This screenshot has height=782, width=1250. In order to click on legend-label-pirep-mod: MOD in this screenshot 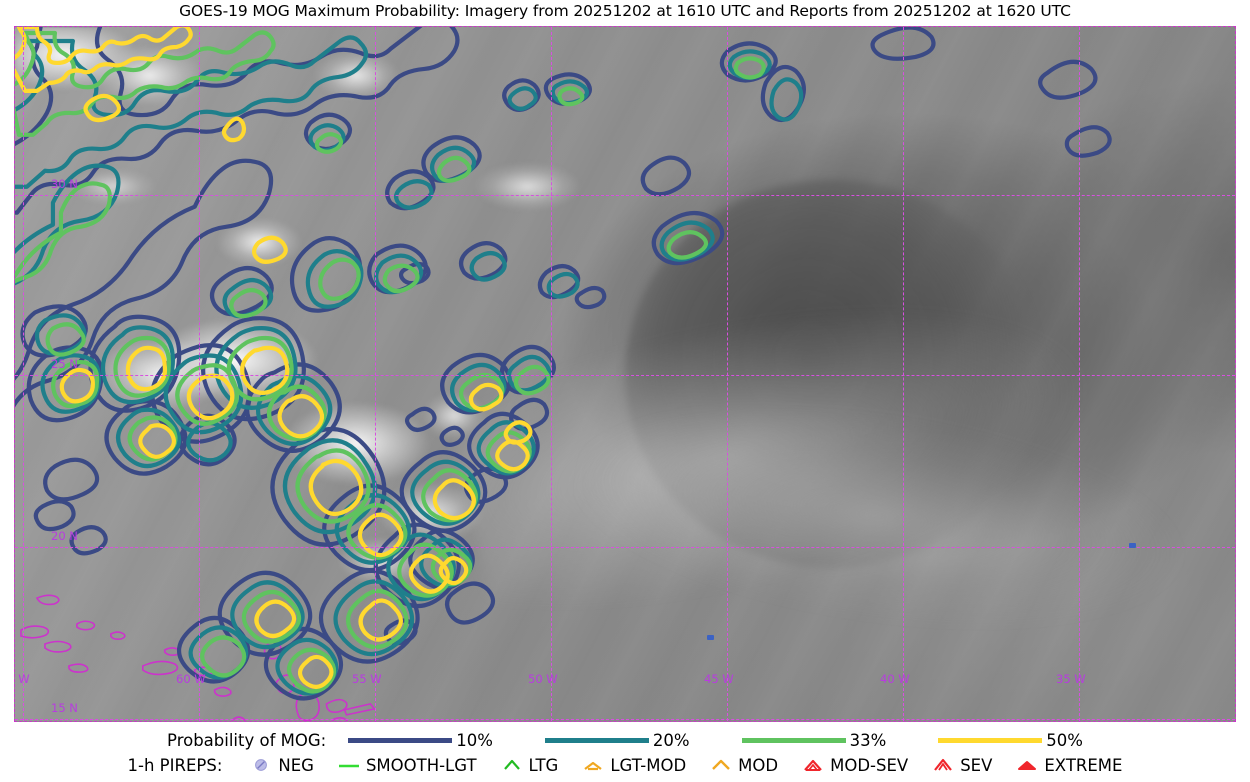, I will do `click(758, 765)`.